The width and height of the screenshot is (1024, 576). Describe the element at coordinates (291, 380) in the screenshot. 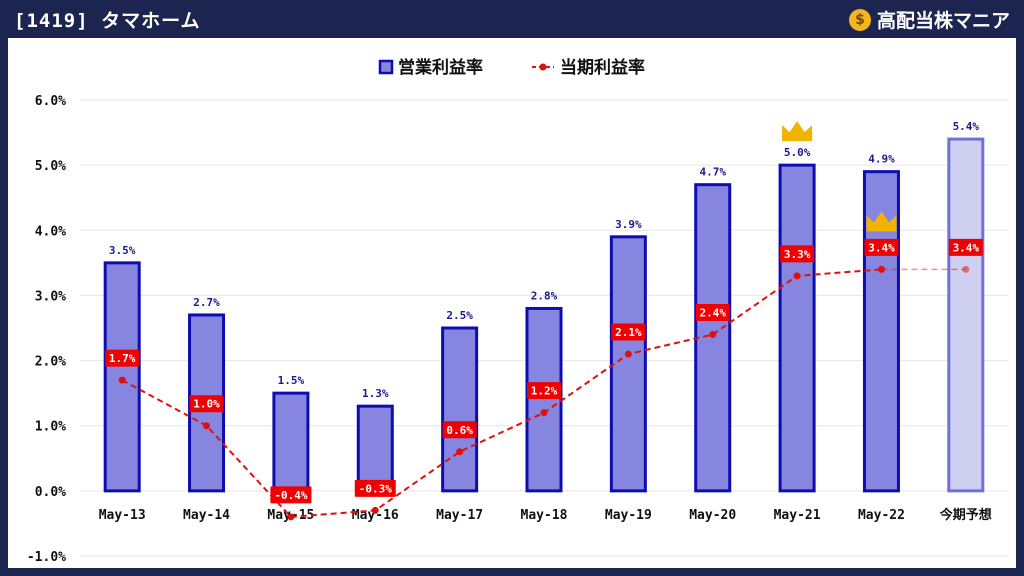

I see `bar-data-label: 1.5%` at that location.